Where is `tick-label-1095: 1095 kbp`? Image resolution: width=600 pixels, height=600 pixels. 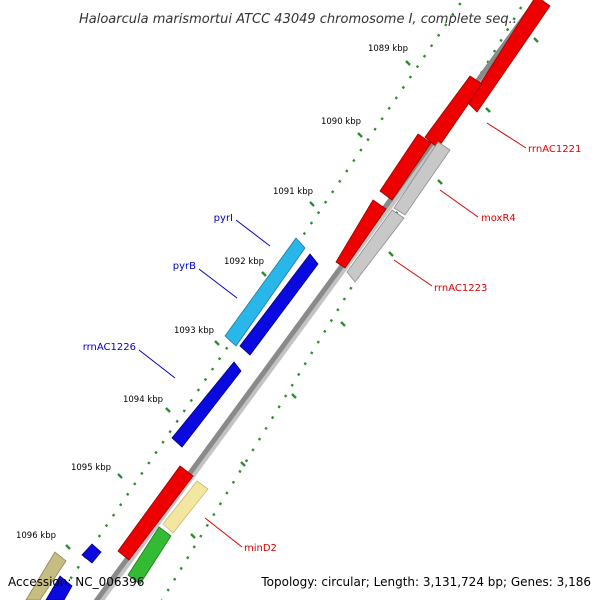
tick-label-1095: 1095 kbp is located at coordinates (91, 468).